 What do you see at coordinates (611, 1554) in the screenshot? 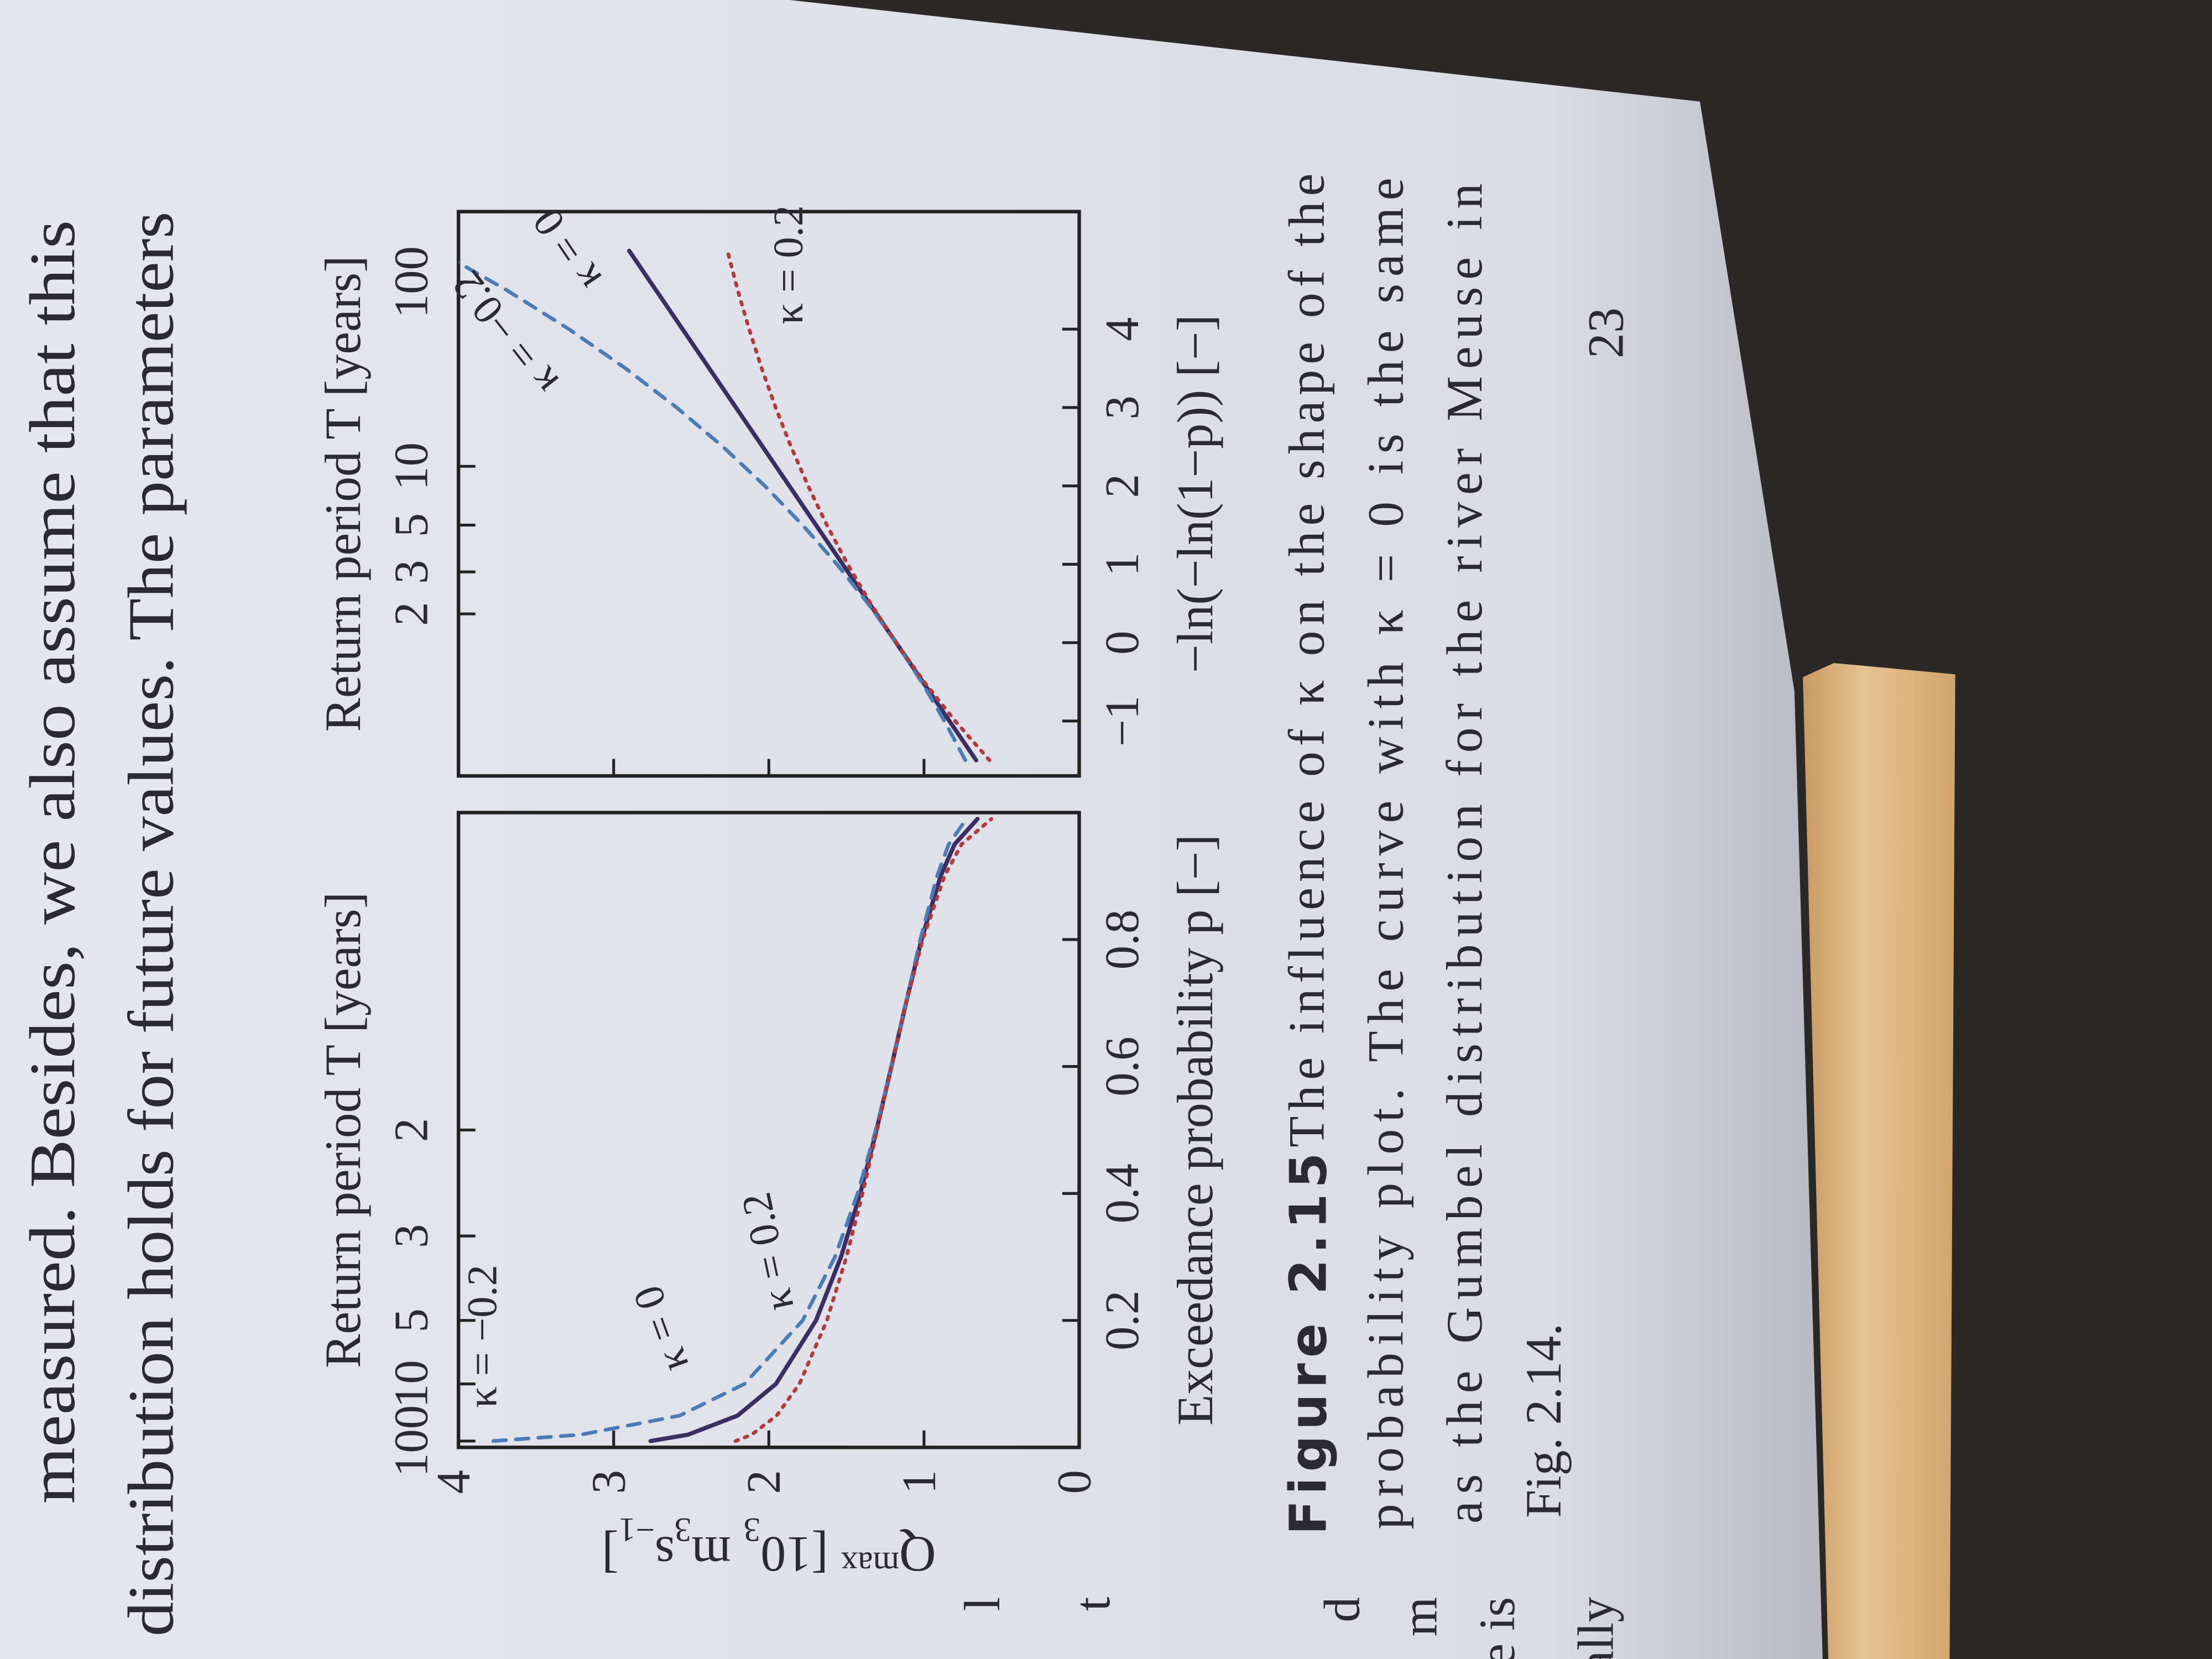
I see `y-axis-title-part: ]` at bounding box center [611, 1554].